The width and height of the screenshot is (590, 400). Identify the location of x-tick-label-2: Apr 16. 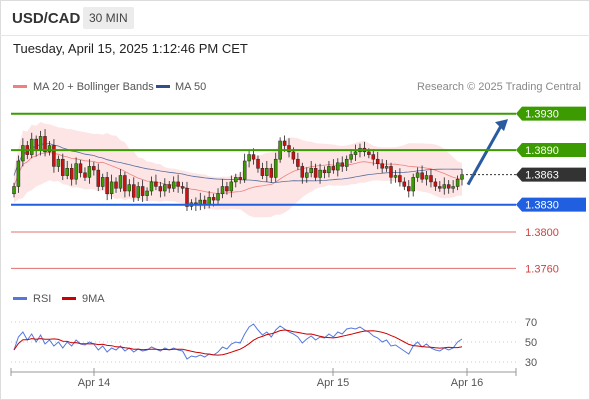
(467, 383).